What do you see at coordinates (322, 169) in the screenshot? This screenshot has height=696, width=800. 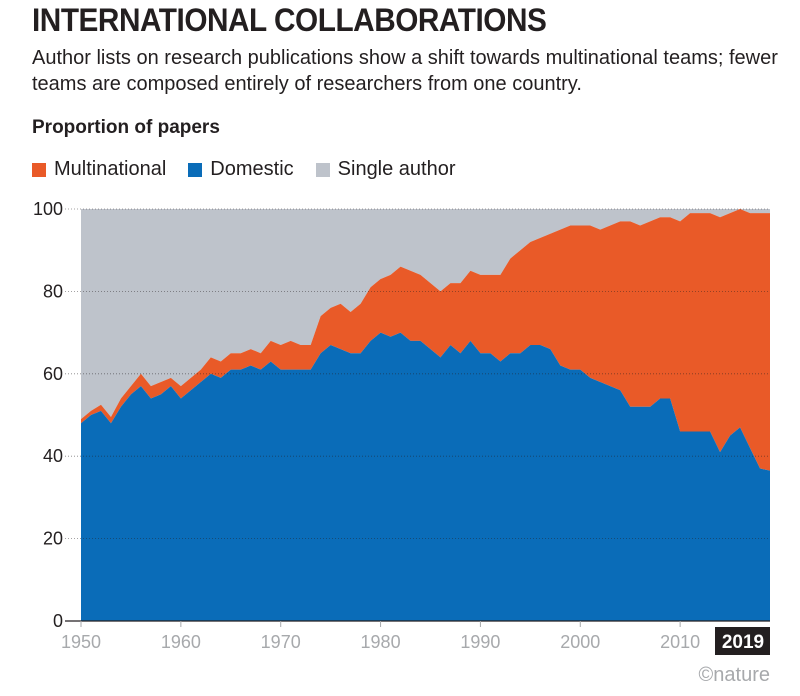 I see `legend-swatch-single-author` at bounding box center [322, 169].